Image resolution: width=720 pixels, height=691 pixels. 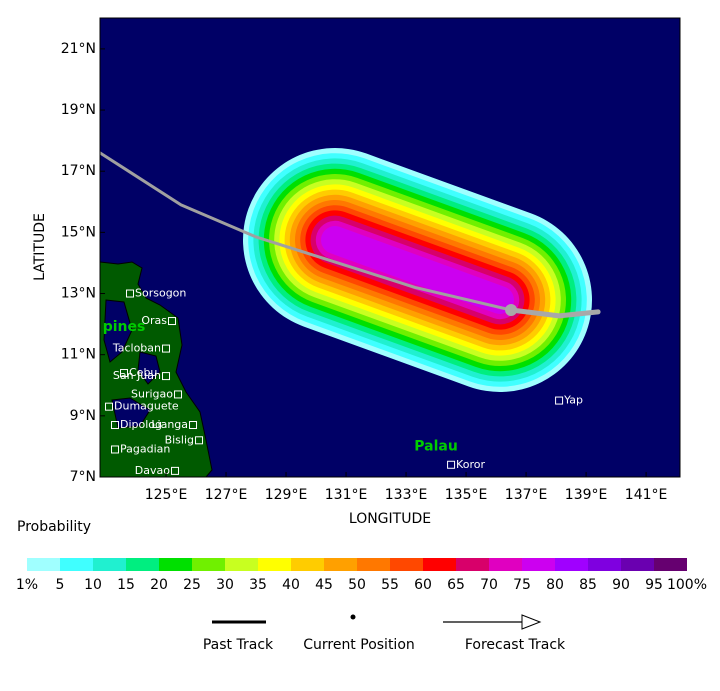 I want to click on legend-label: 55, so click(x=390, y=585).